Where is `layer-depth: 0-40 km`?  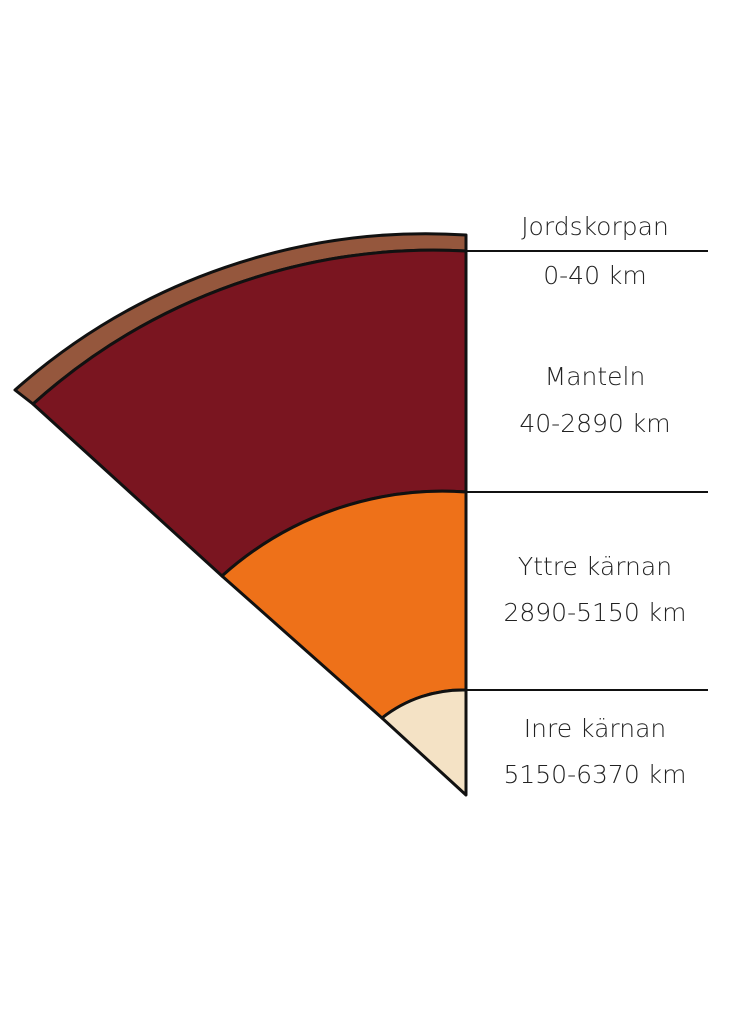
layer-depth: 0-40 km is located at coordinates (595, 275).